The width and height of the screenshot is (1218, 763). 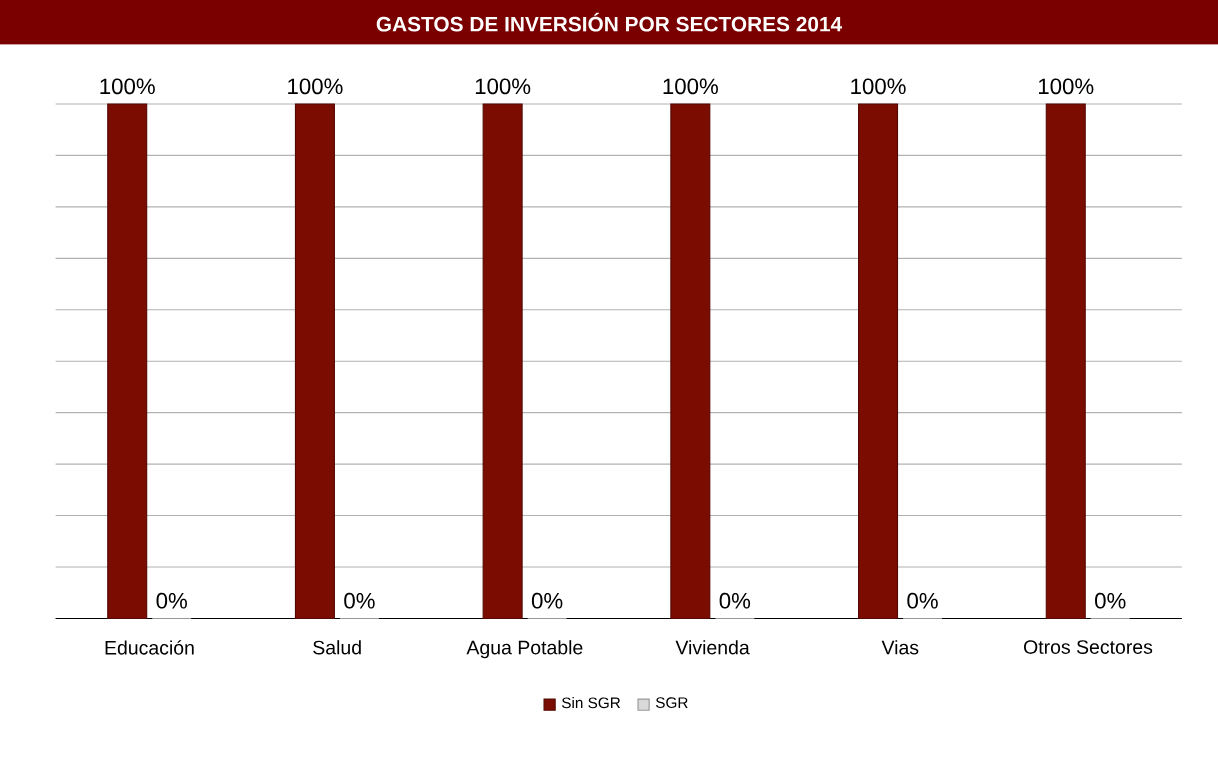 I want to click on x-tick-label: Otros Sectores, so click(x=1088, y=647).